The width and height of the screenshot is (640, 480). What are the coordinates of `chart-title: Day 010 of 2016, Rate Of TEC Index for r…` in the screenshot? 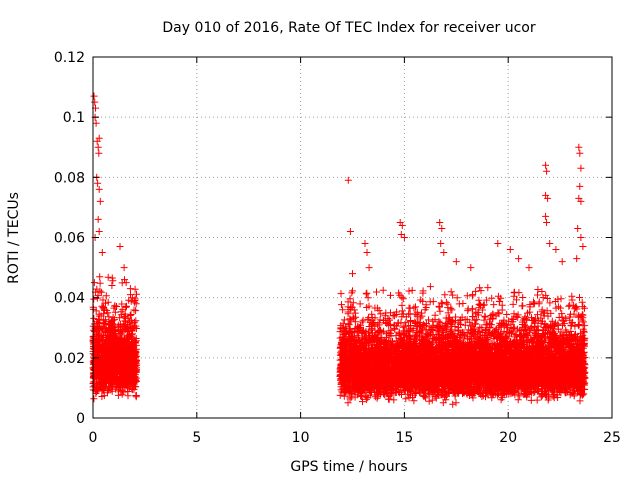 It's located at (349, 28).